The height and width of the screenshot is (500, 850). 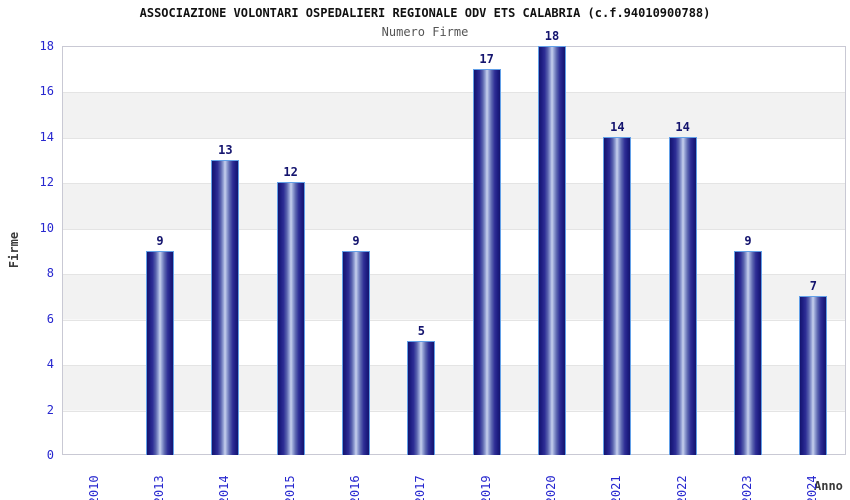 What do you see at coordinates (50, 409) in the screenshot?
I see `y-tick-label: 2` at bounding box center [50, 409].